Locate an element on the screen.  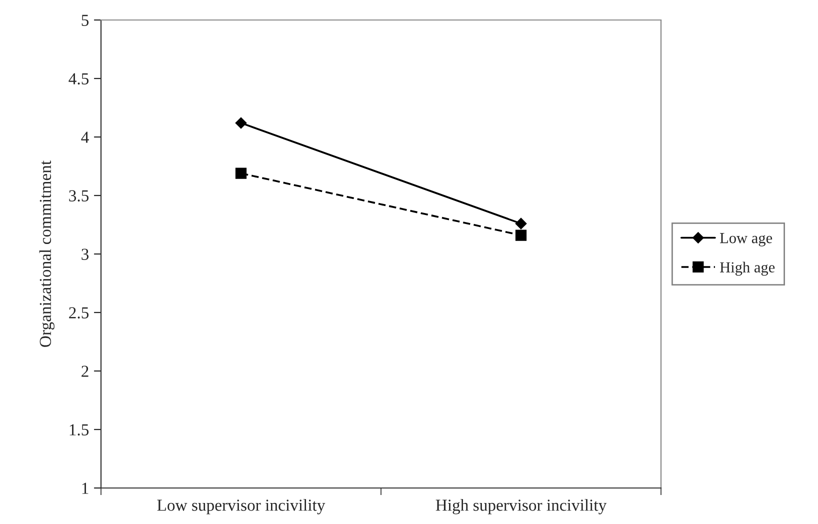
y-tick-label: 3 is located at coordinates (85, 254).